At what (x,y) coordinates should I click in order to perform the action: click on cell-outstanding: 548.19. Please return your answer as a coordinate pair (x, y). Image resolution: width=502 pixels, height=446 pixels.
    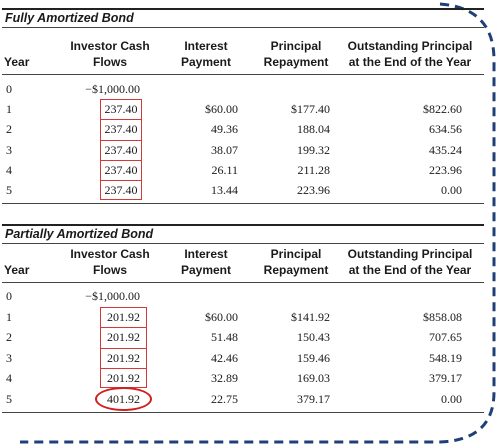
    Looking at the image, I should click on (445, 357).